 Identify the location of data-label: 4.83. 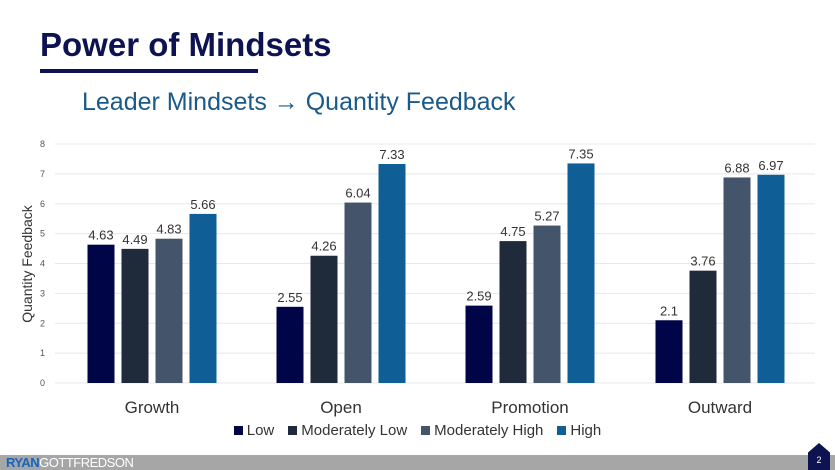
(168, 229).